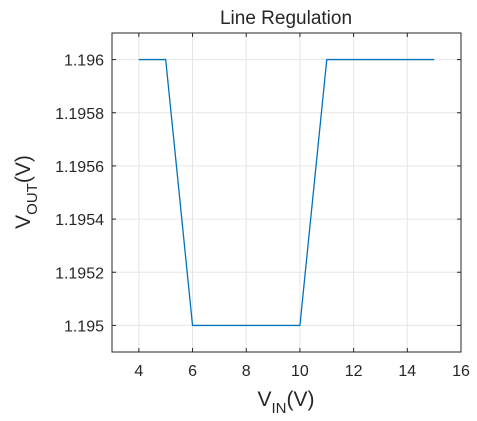  What do you see at coordinates (407, 371) in the screenshot?
I see `x-tick-label: 14` at bounding box center [407, 371].